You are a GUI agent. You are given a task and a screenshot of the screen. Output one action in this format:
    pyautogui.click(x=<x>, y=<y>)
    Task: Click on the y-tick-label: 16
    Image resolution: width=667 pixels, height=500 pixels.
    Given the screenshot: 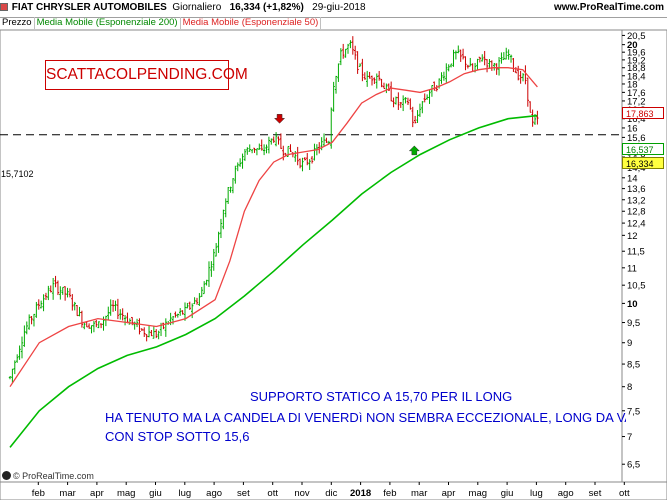 What is the action you would take?
    pyautogui.click(x=632, y=128)
    